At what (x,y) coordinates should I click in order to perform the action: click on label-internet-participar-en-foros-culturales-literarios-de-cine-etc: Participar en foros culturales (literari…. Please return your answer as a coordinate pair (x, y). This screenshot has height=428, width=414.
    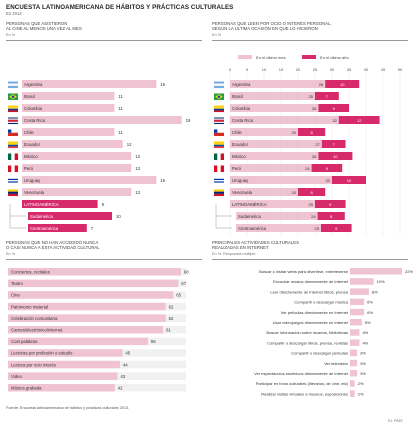
    Looking at the image, I should click on (302, 383).